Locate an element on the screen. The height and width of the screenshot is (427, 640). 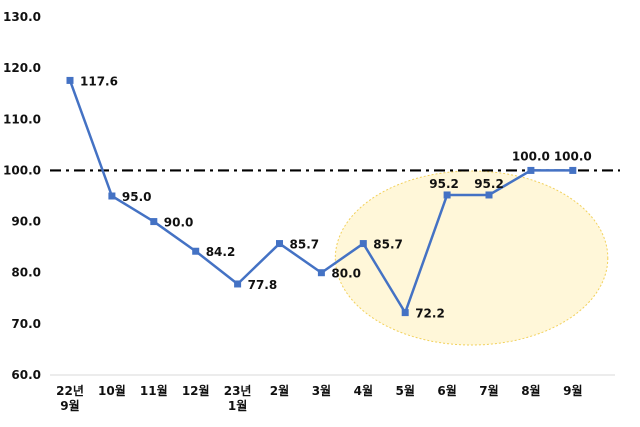
x-tick-label: 22년 9월 is located at coordinates (70, 398).